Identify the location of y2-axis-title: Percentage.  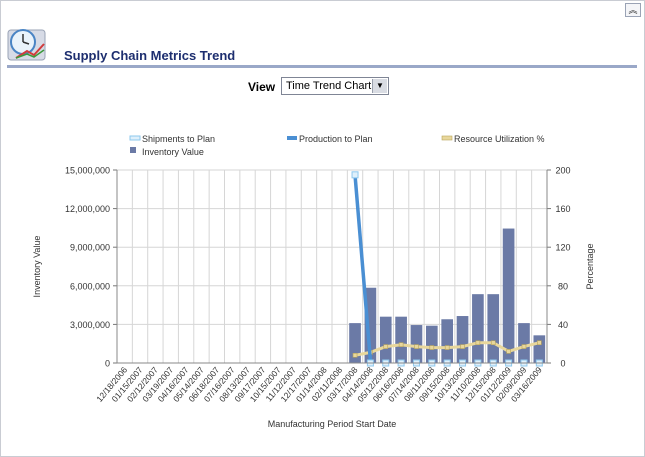
(590, 266).